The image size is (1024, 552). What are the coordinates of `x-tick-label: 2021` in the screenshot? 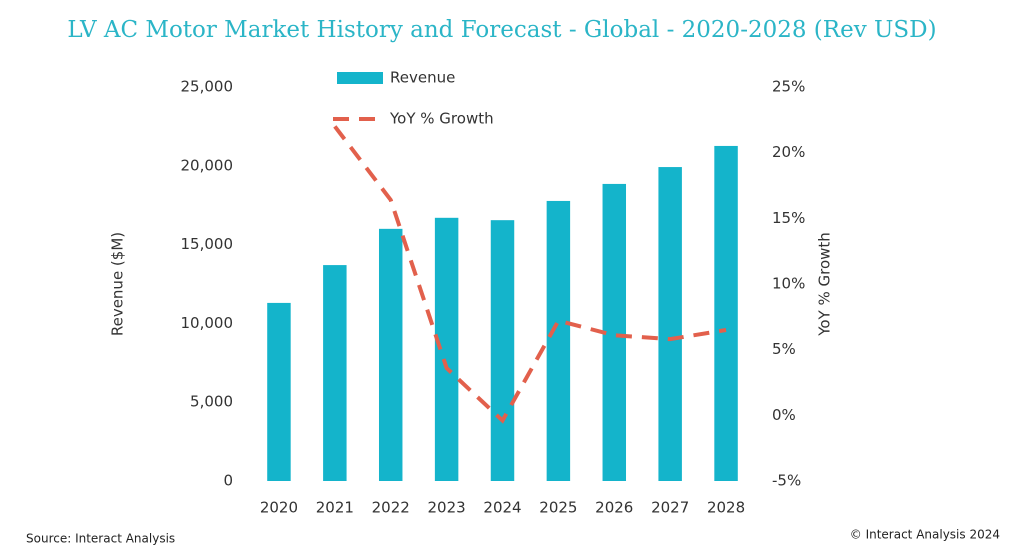 It's located at (335, 508).